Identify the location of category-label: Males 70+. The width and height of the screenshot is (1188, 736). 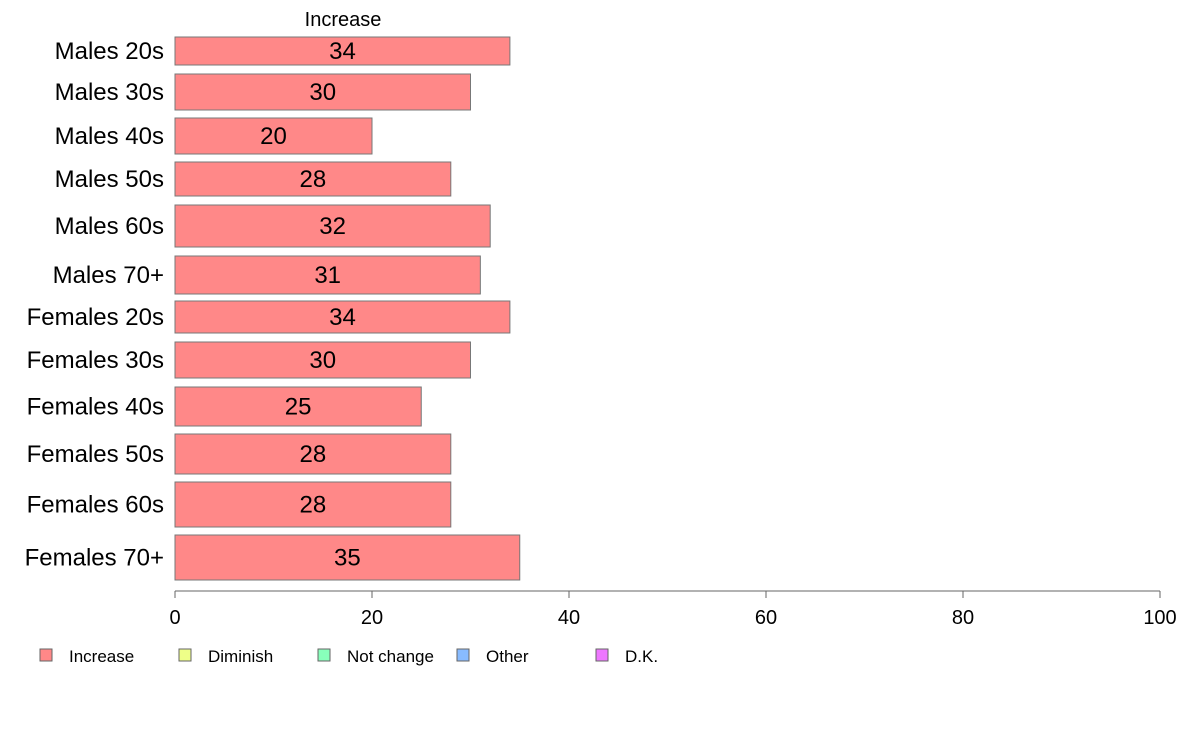
(108, 275).